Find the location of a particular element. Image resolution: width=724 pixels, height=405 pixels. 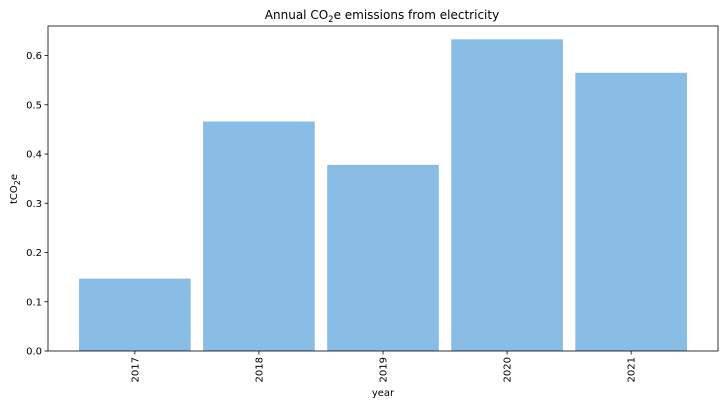

x-tick-label: 2018 is located at coordinates (259, 369).